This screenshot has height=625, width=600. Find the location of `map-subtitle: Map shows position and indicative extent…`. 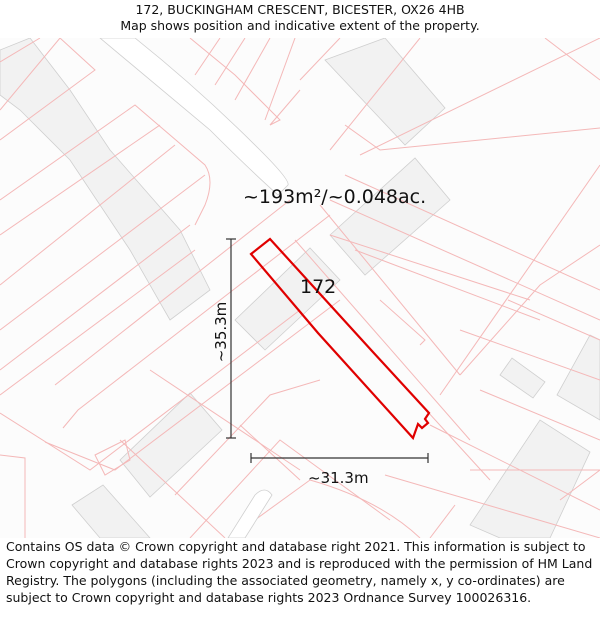

map-subtitle: Map shows position and indicative extent… is located at coordinates (300, 25).